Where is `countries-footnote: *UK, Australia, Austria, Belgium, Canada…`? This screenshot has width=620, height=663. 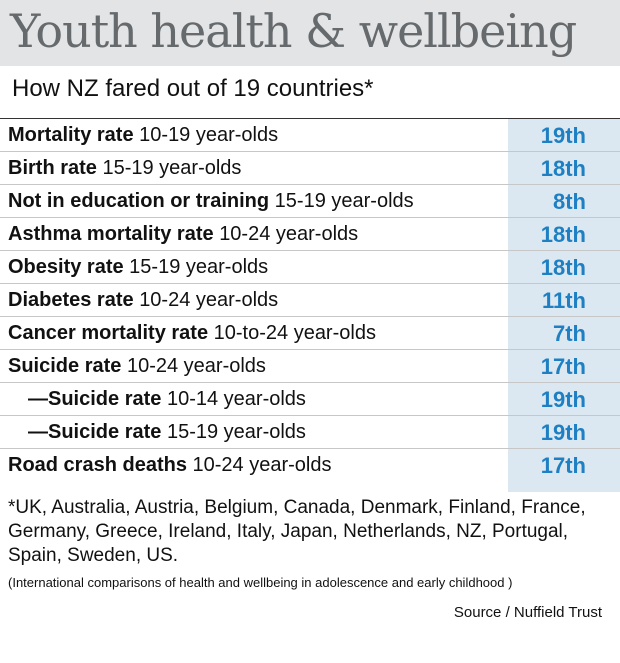 countries-footnote: *UK, Australia, Austria, Belgium, Canada… is located at coordinates (297, 531).